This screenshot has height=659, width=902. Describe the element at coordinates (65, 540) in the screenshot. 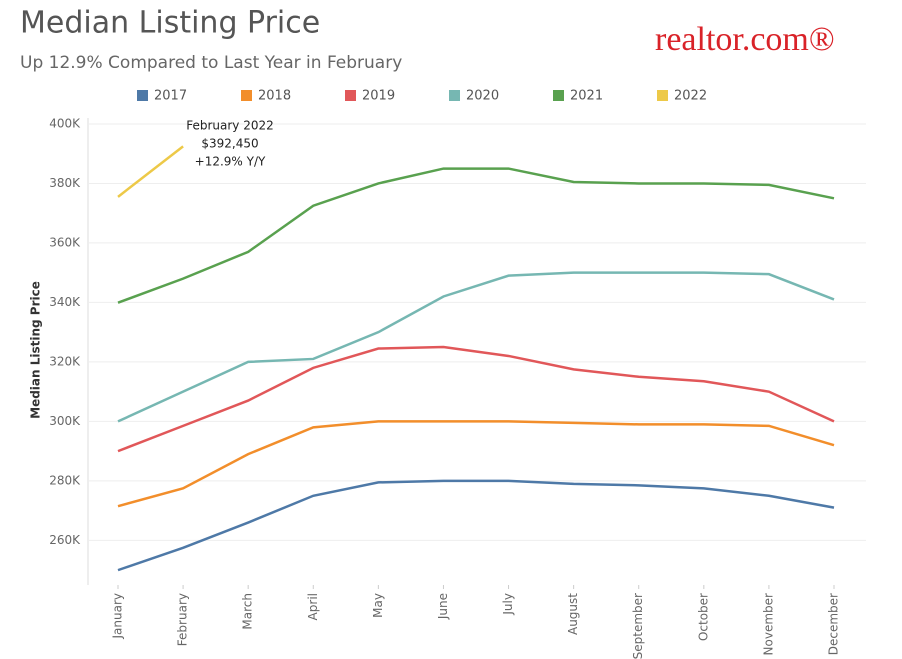

I see `y-tick-label: 260K` at that location.